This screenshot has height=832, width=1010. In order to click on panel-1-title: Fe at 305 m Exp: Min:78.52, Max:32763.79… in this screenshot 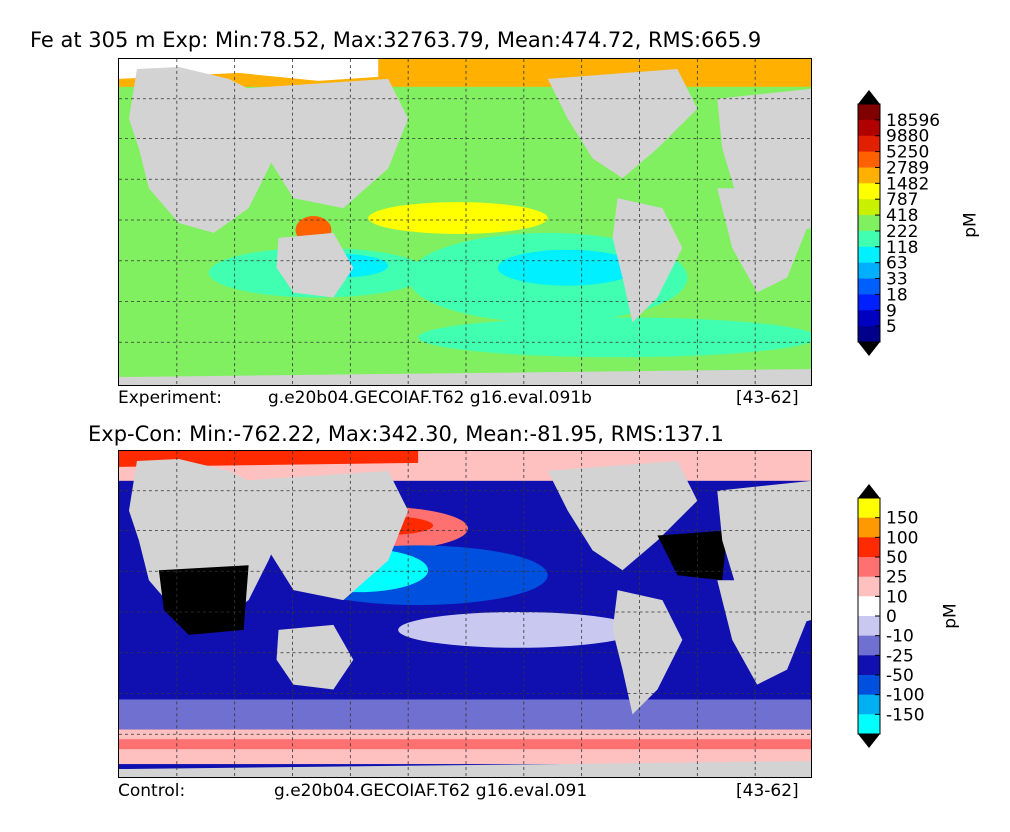, I will do `click(396, 40)`.